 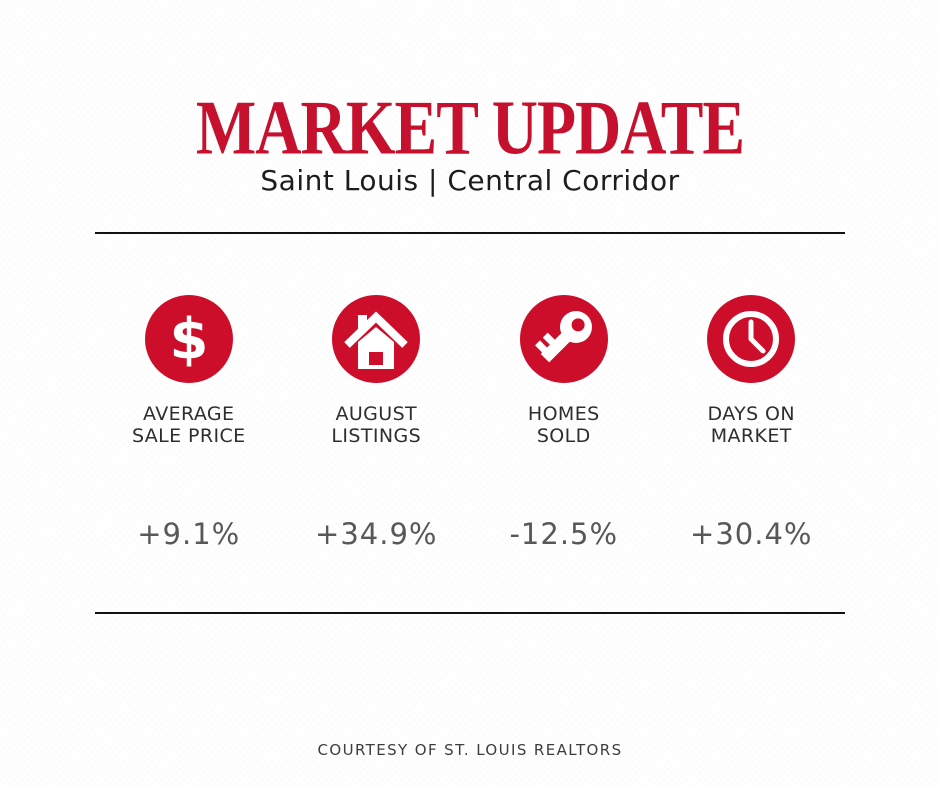 I want to click on stat-label: HOMES SOLD, so click(x=563, y=425).